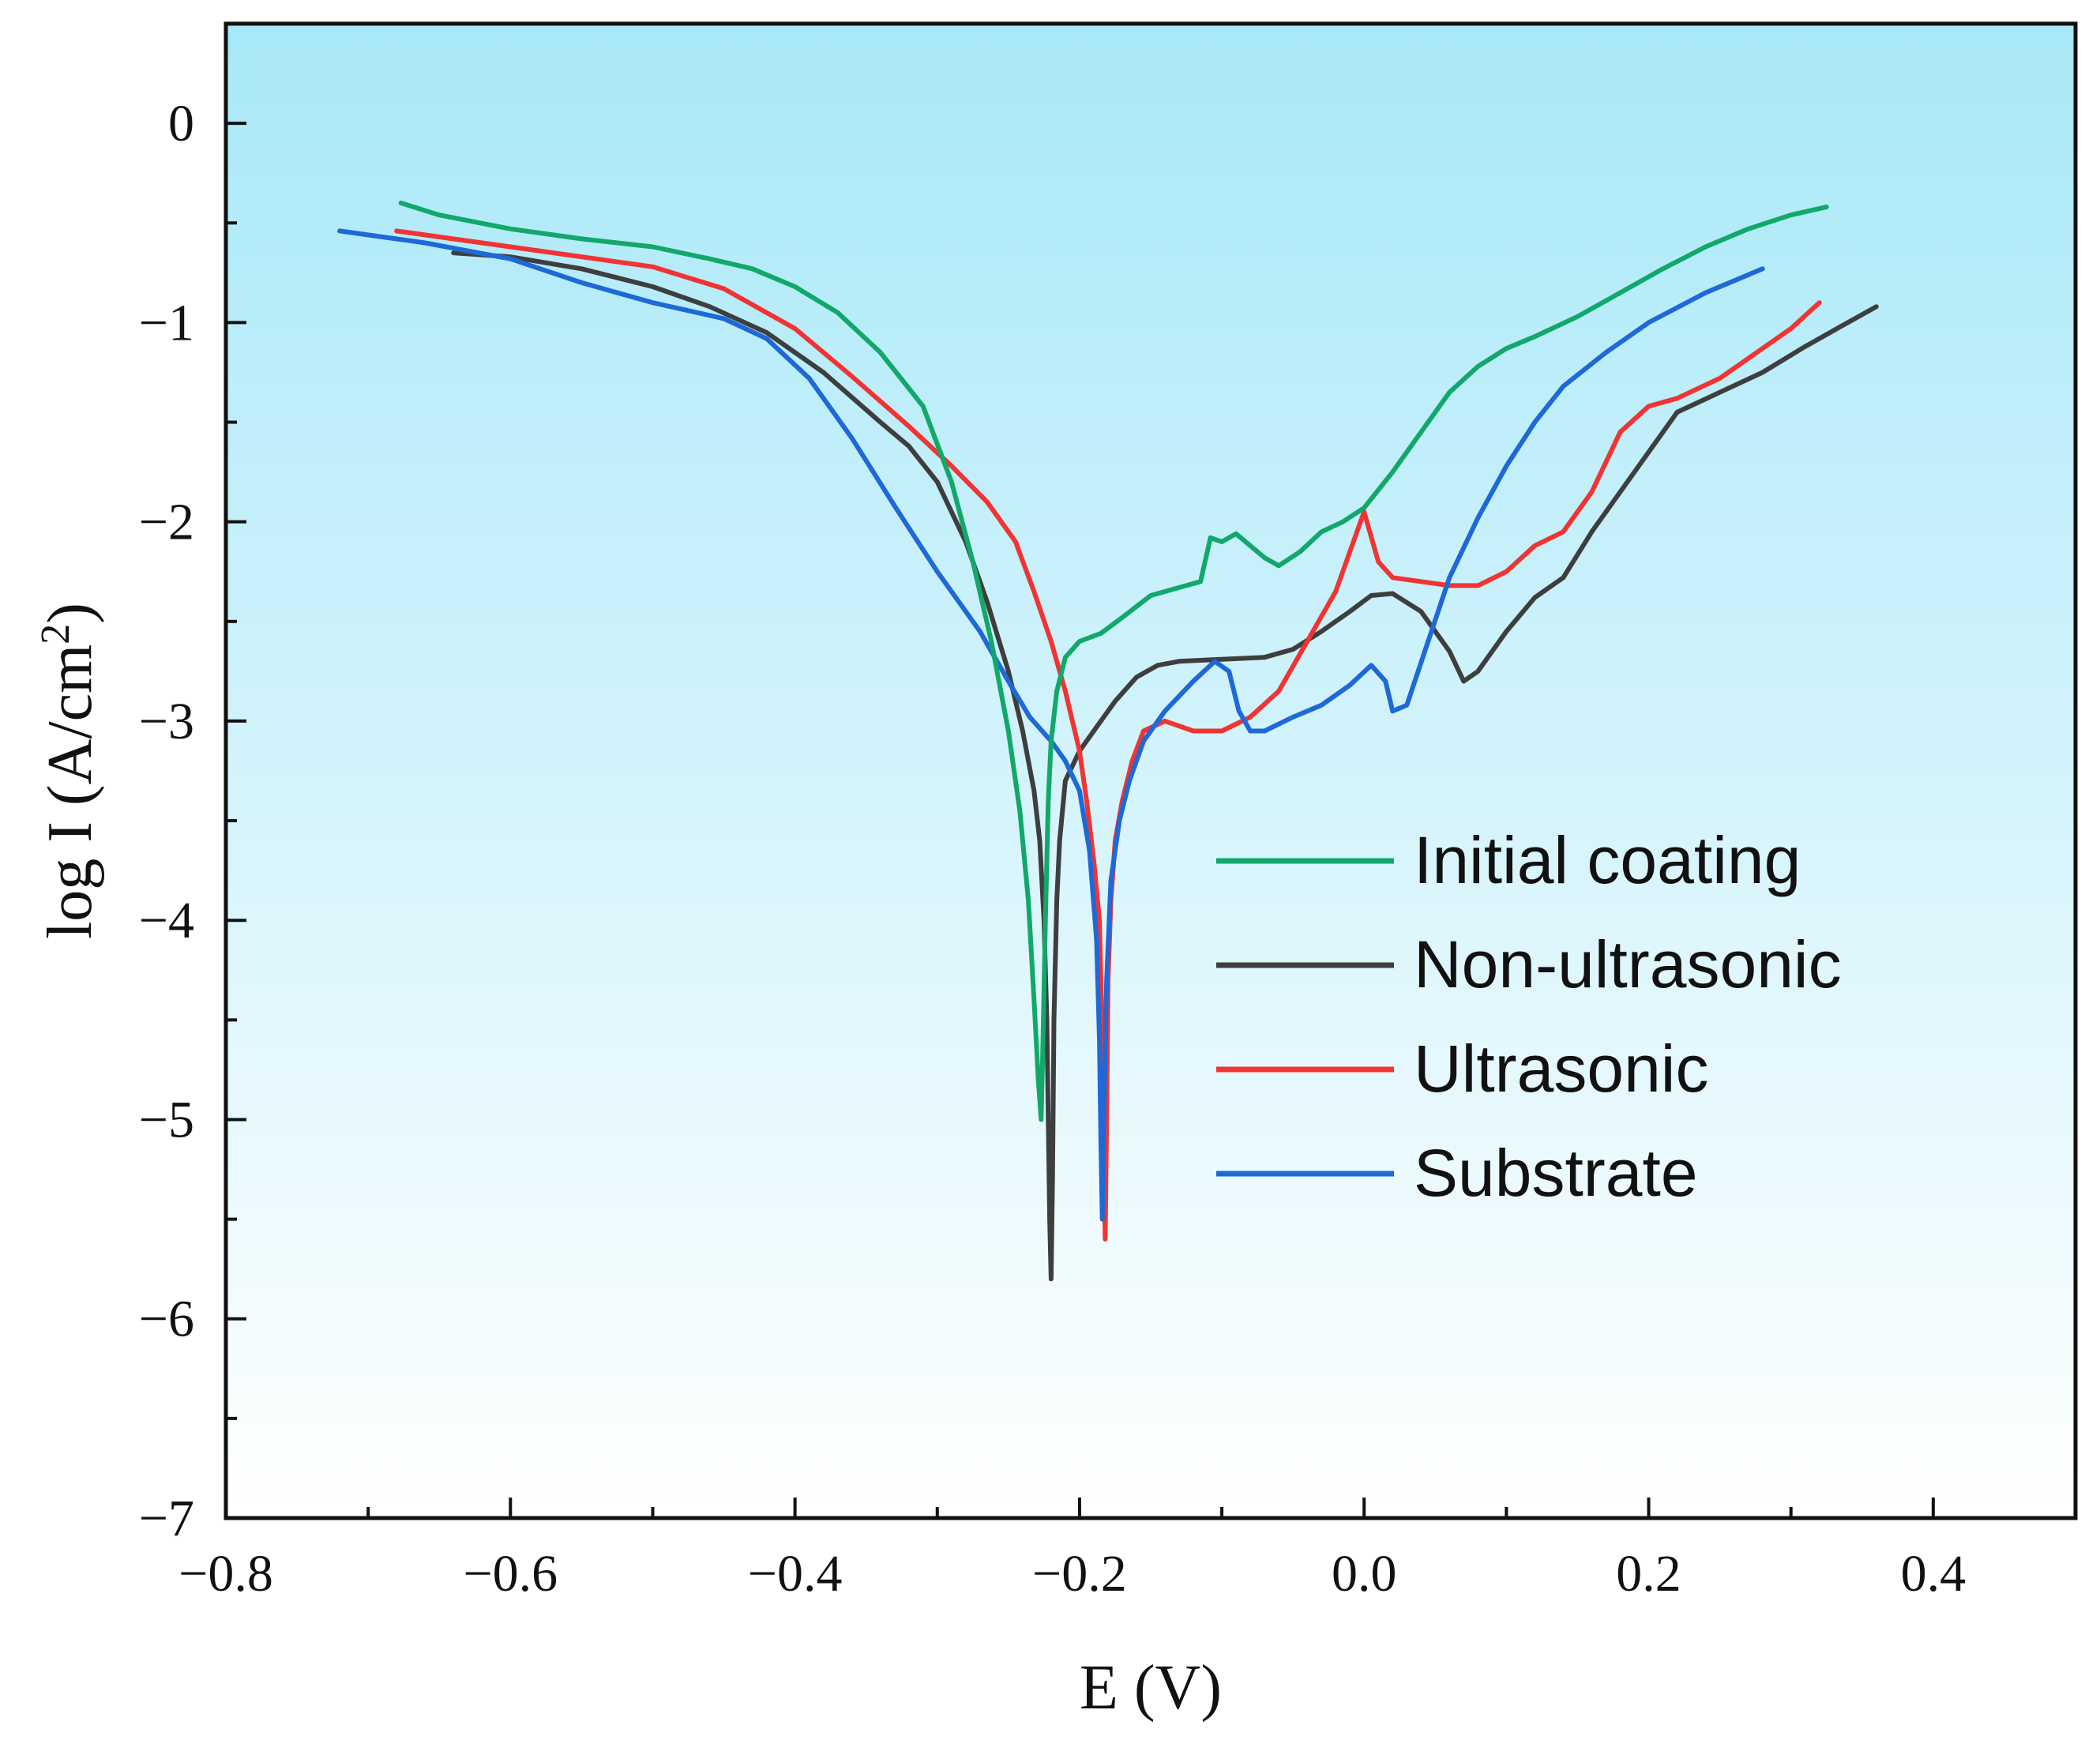 The width and height of the screenshot is (2100, 1740). What do you see at coordinates (166, 1319) in the screenshot?
I see `y-tick-label: −6` at bounding box center [166, 1319].